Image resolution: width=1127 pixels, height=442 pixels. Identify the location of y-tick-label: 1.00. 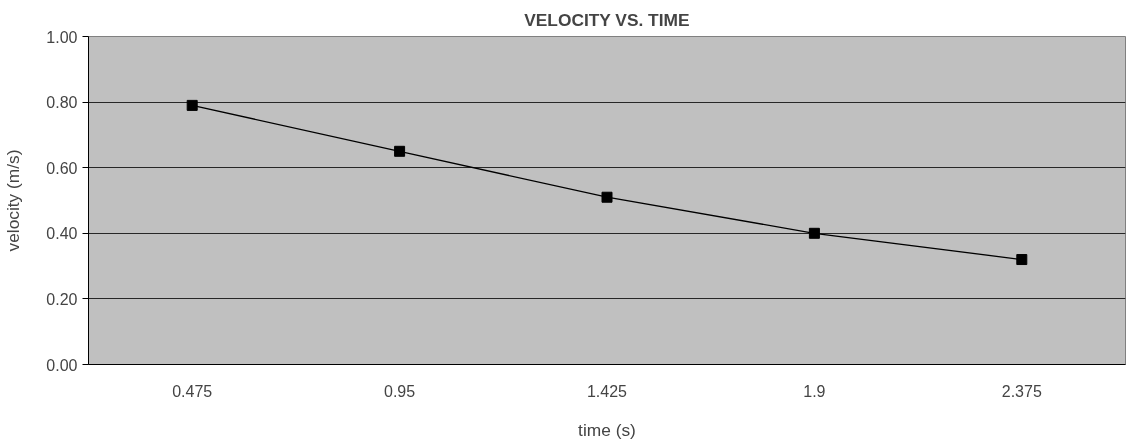
(62, 37).